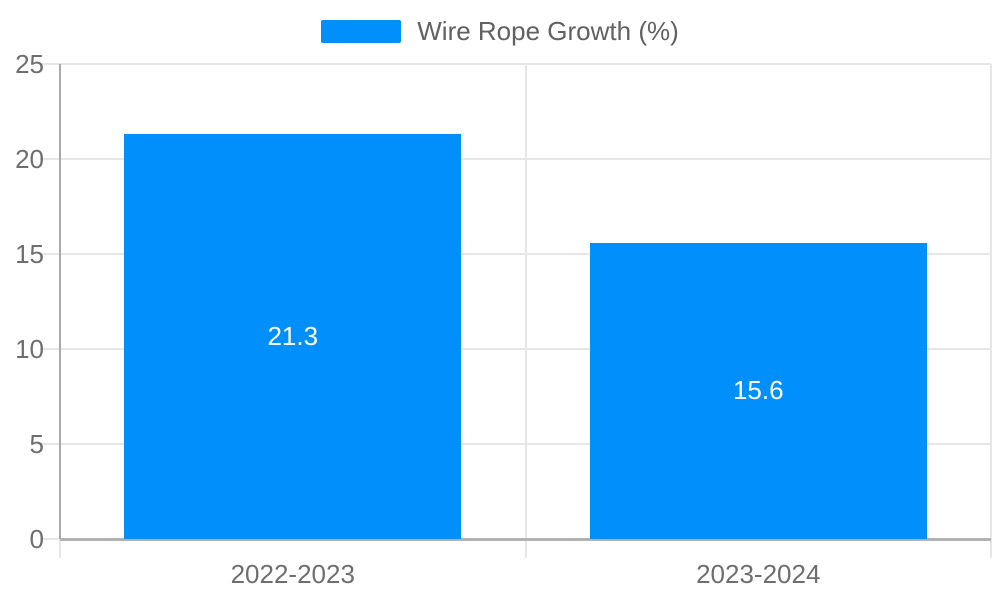 The image size is (1000, 600). I want to click on y-axis-line, so click(60, 301).